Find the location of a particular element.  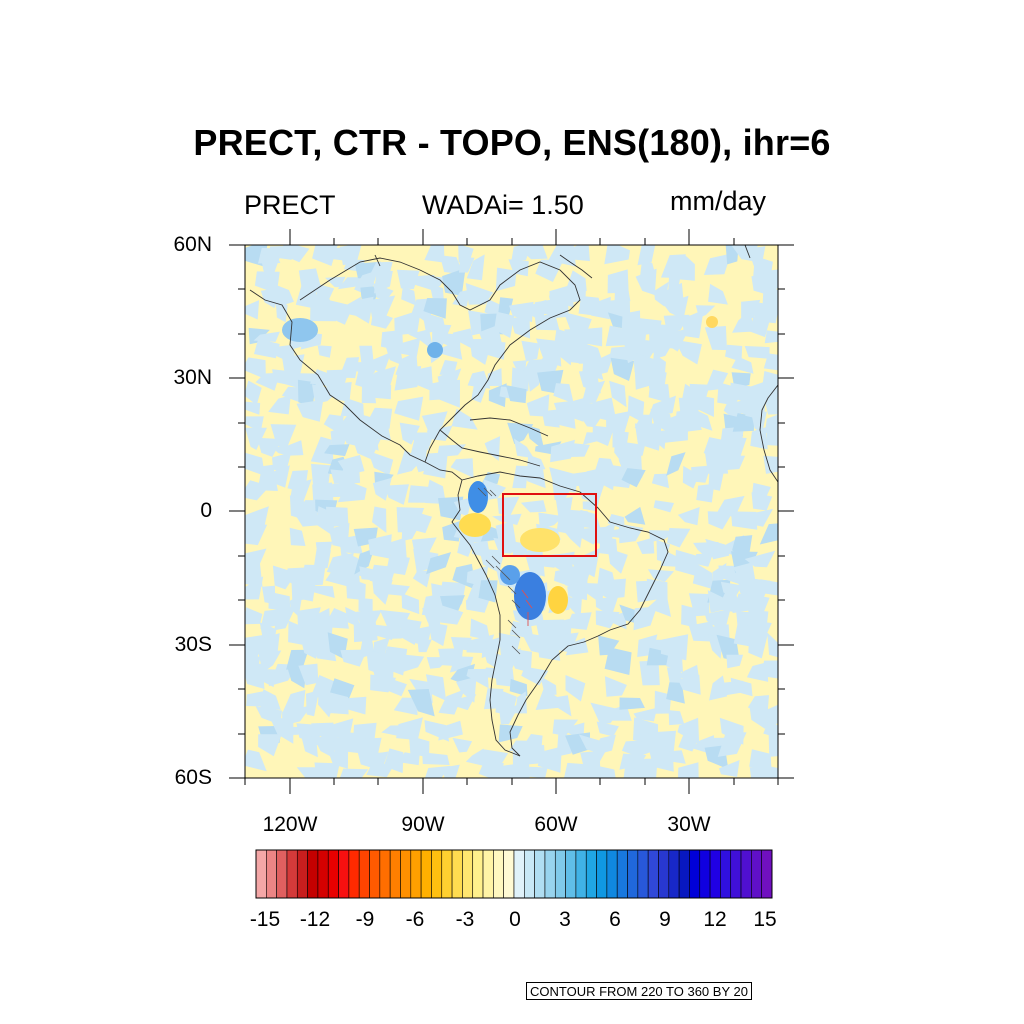

lon-label-90w: 90W is located at coordinates (423, 824).